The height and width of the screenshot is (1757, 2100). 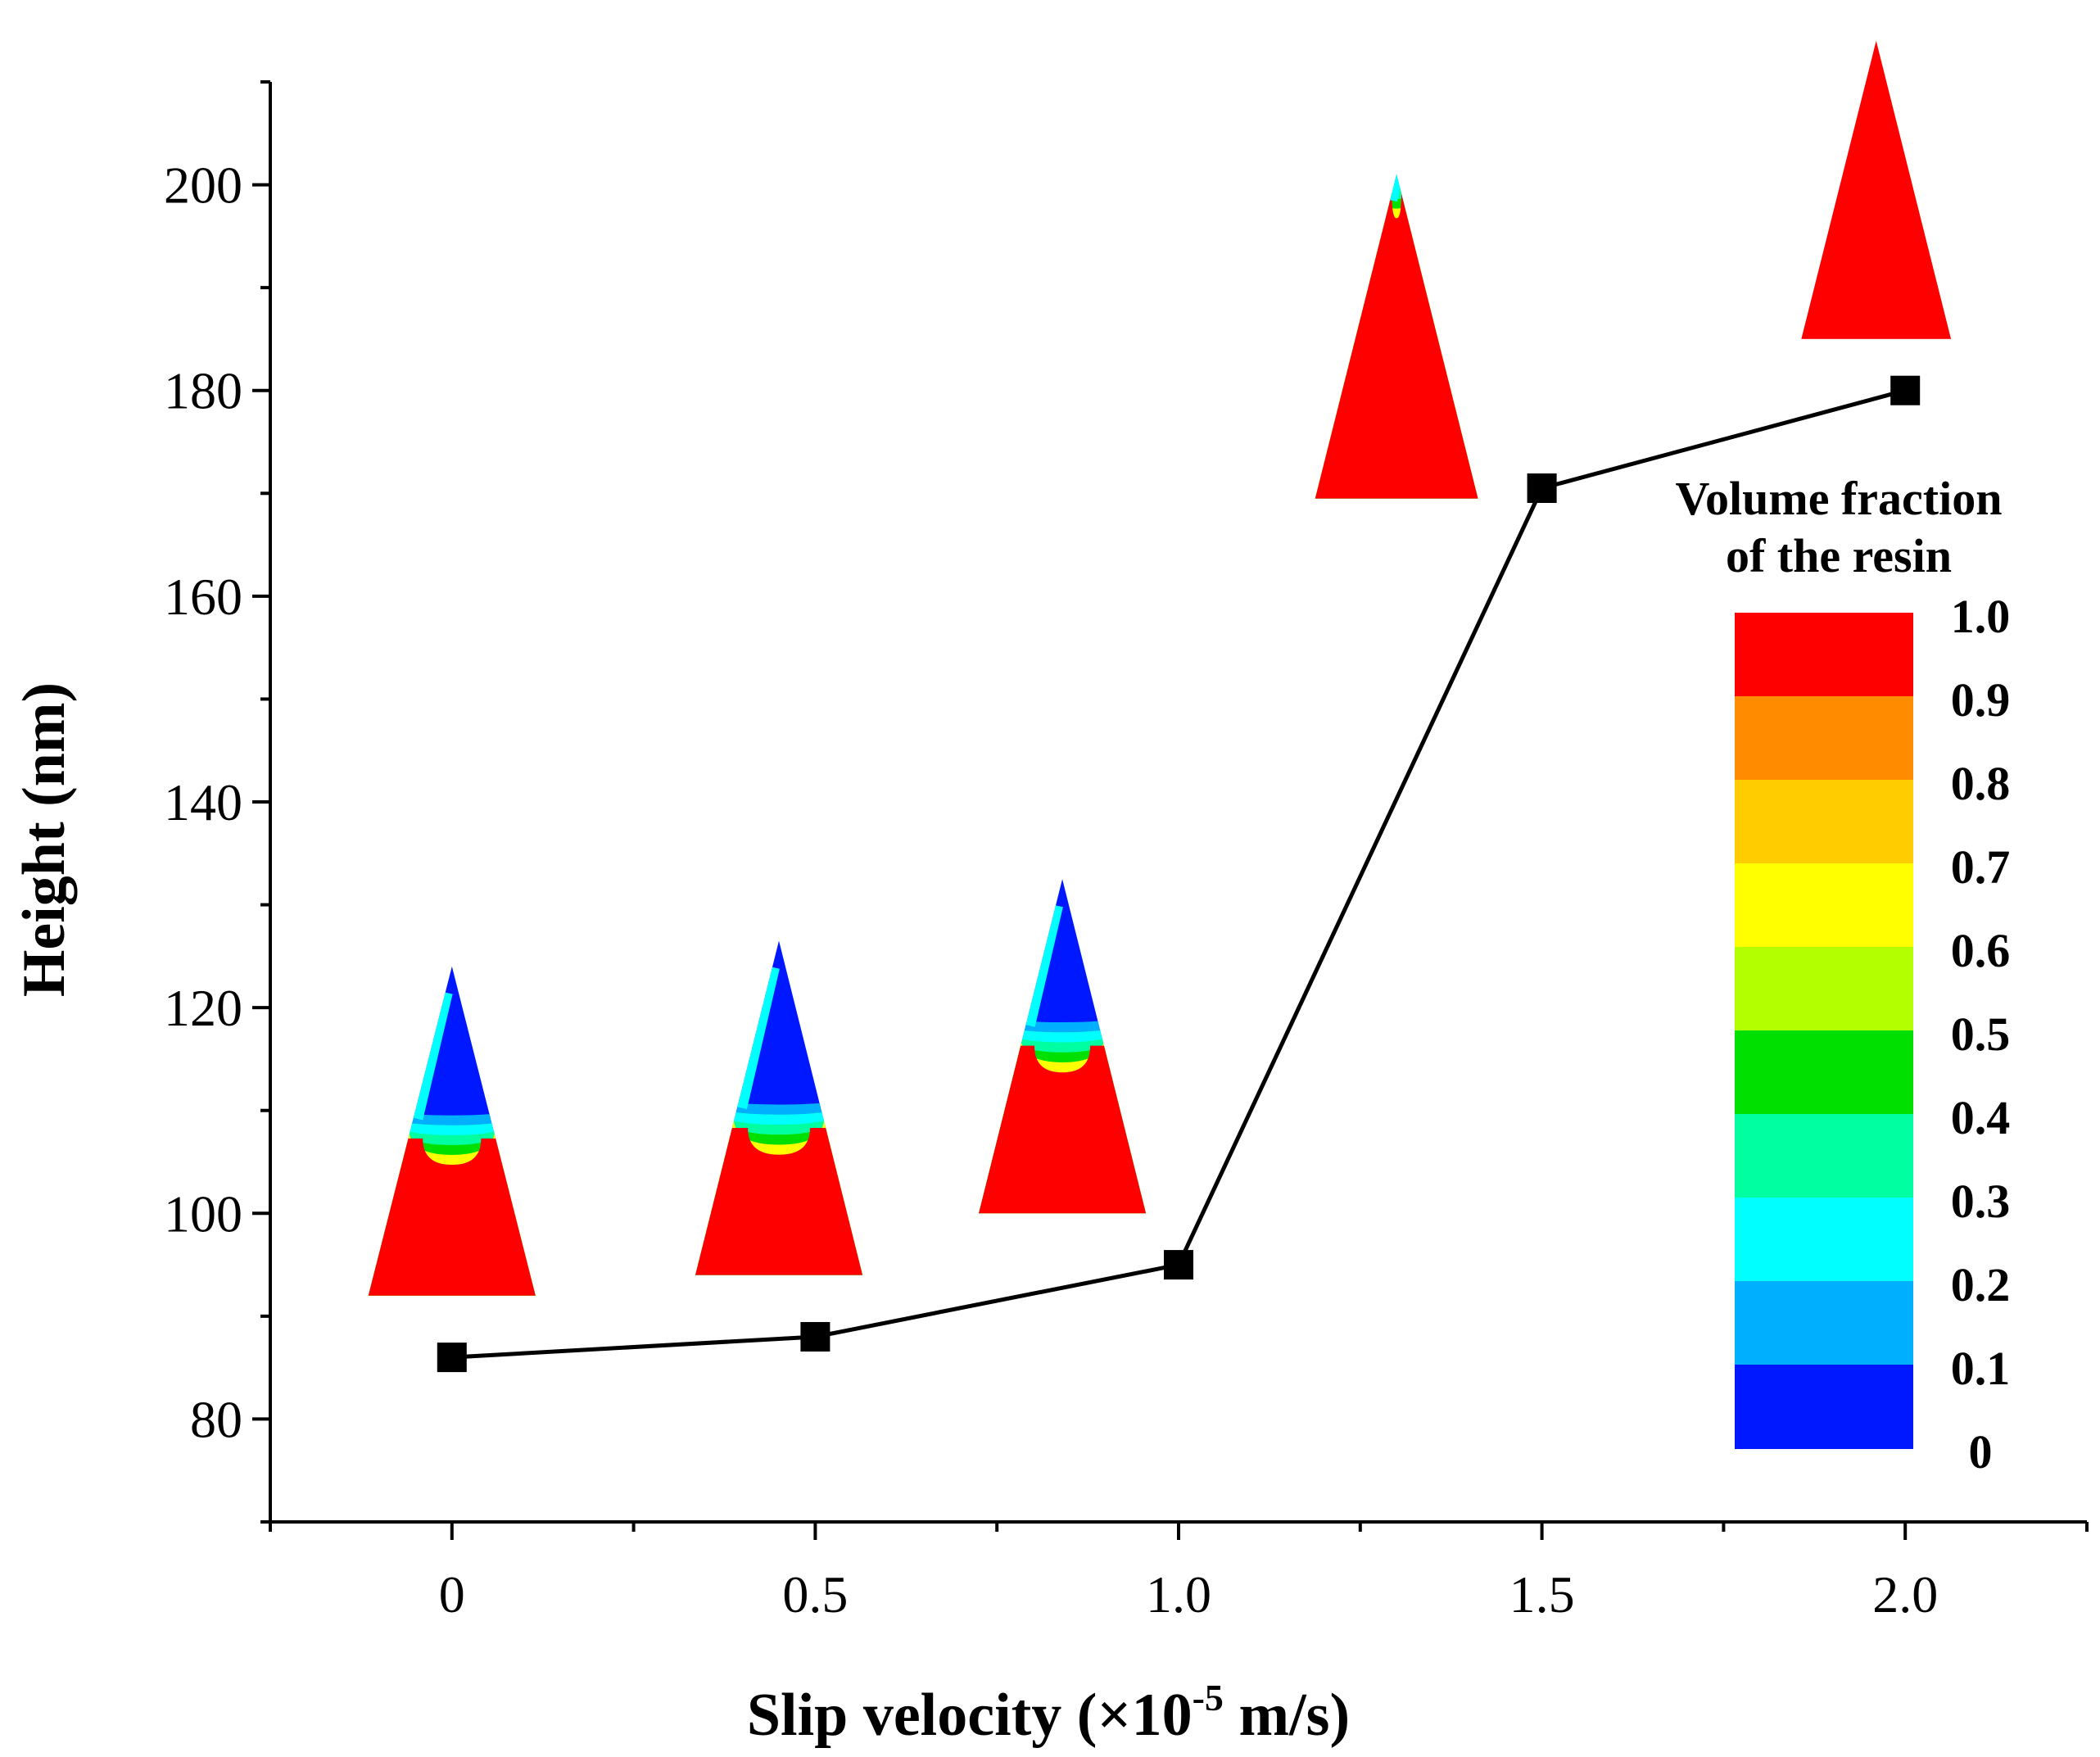 What do you see at coordinates (1542, 1594) in the screenshot?
I see `x-tick-label: 1.5` at bounding box center [1542, 1594].